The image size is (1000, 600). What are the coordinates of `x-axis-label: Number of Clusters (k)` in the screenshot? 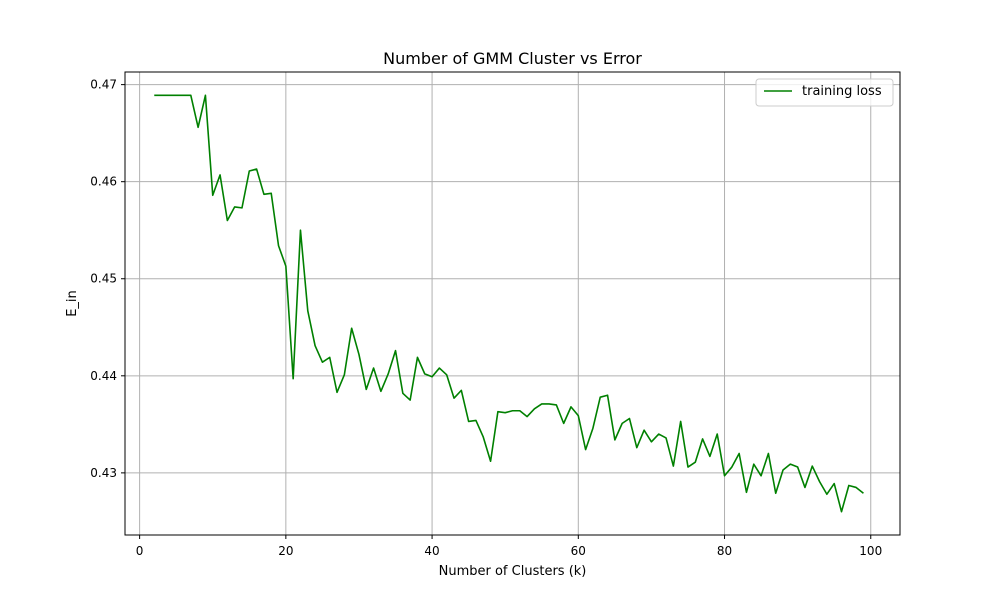 It's located at (513, 571).